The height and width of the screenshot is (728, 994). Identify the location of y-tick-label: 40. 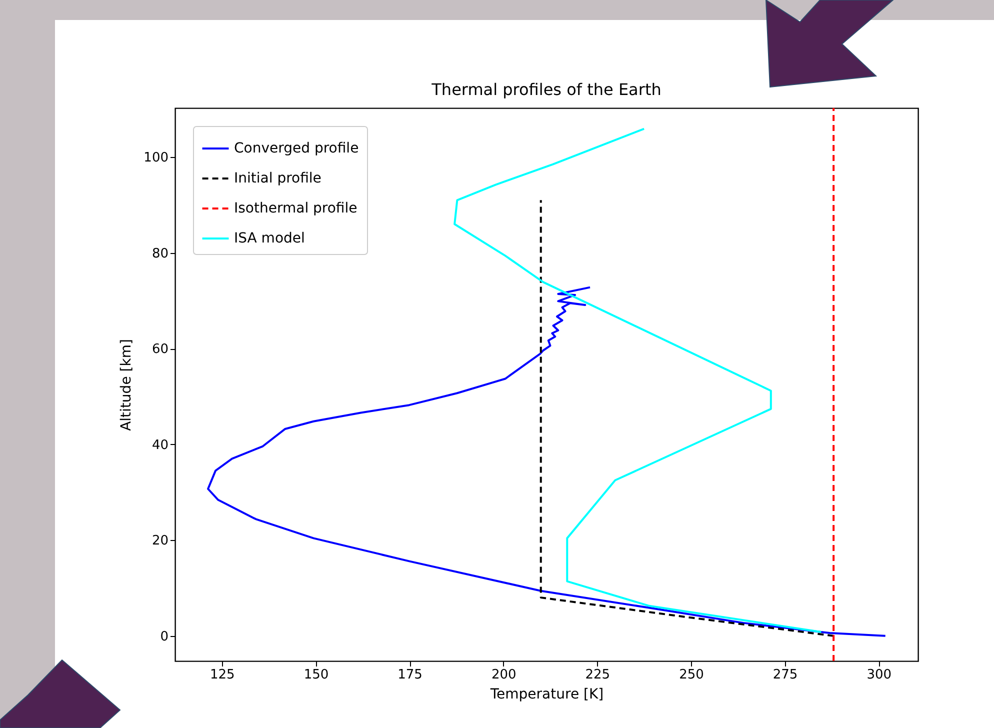
(160, 445).